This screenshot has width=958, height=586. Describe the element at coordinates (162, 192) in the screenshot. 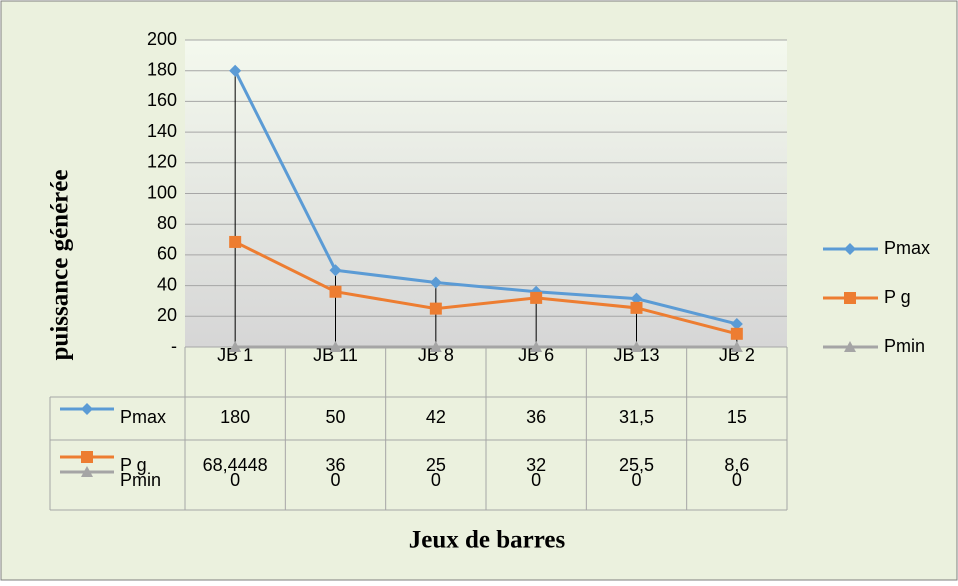

I see `y-tick-label: 100` at that location.